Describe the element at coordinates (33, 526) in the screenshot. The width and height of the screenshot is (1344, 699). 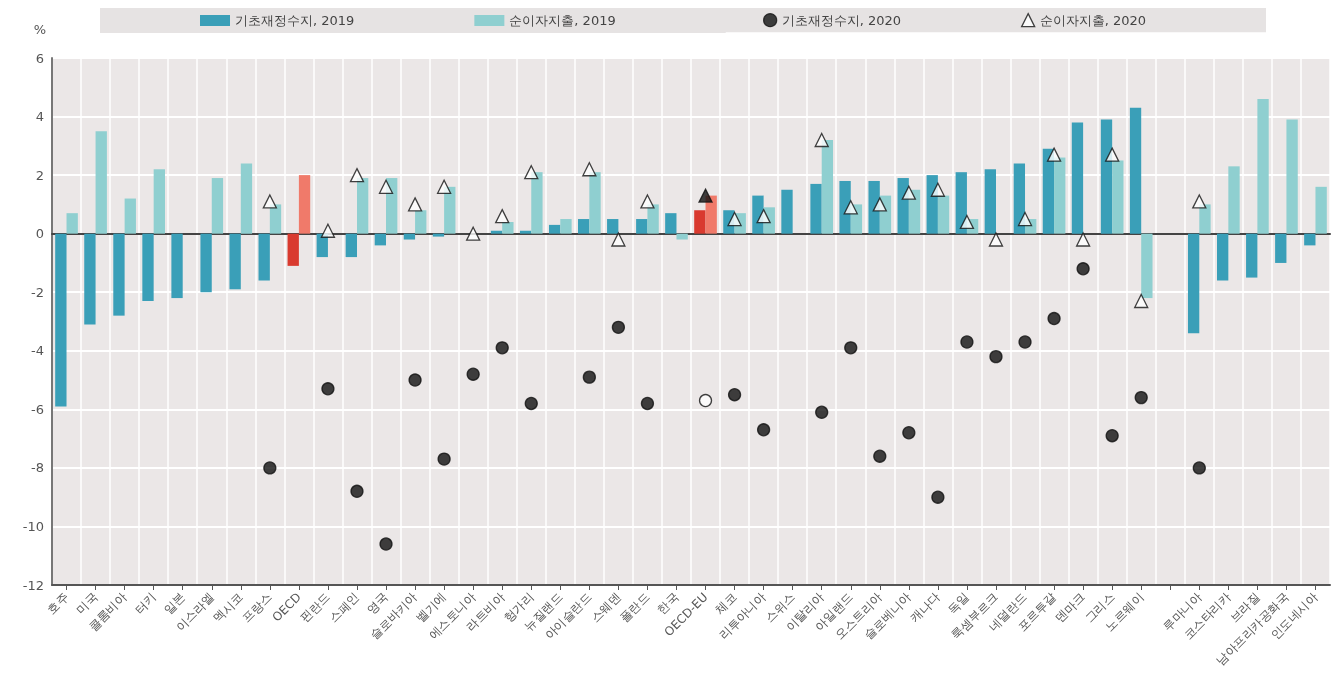
I see `y-tick-label: -10` at that location.